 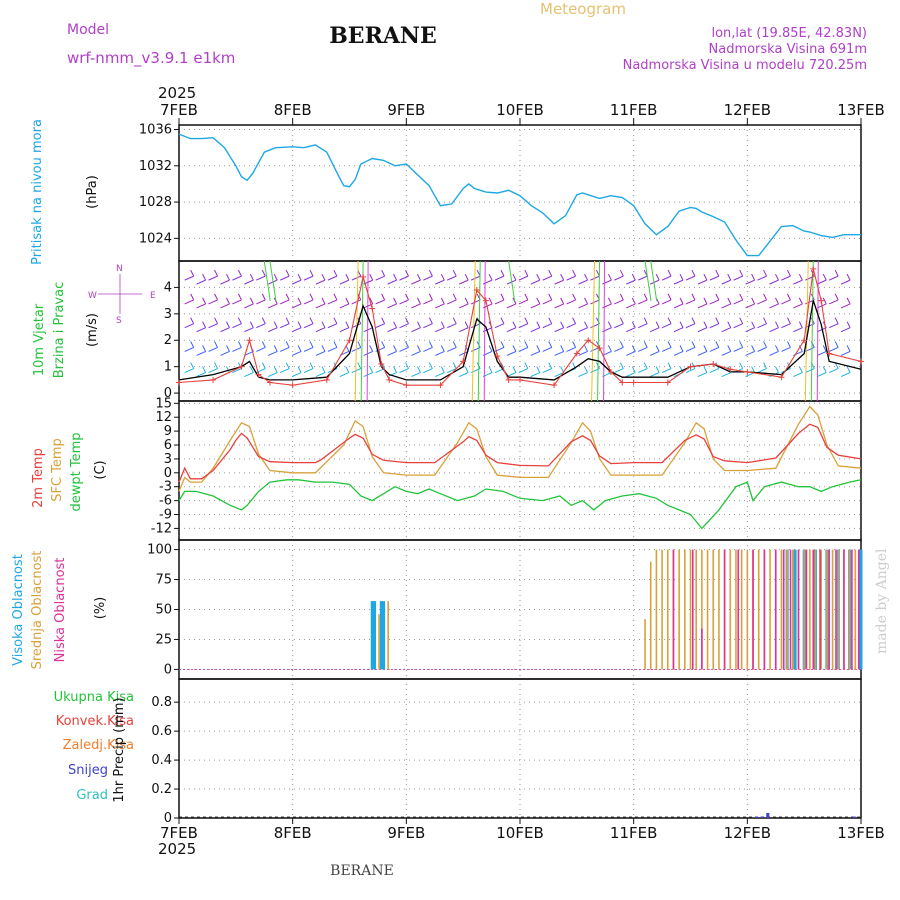 I want to click on compass-e: E, so click(x=153, y=296).